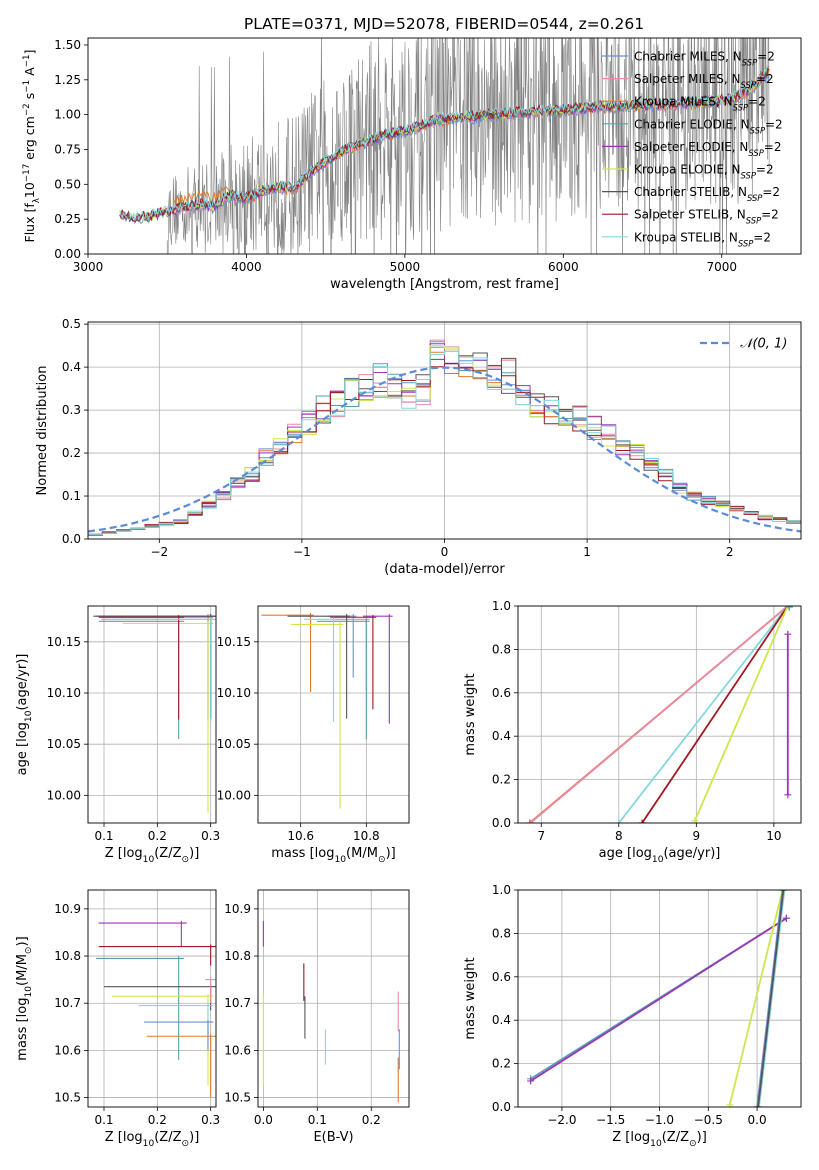  What do you see at coordinates (730, 1104) in the screenshot?
I see `weight_vs_Z-marker-kroupa_elodie` at bounding box center [730, 1104].